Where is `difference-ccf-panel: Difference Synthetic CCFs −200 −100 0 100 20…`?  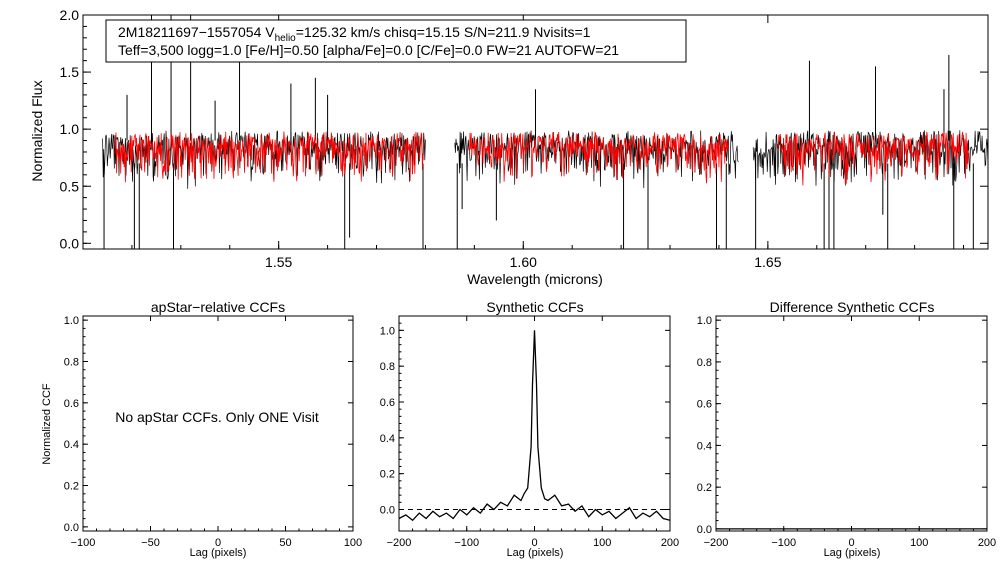 difference-ccf-panel: Difference Synthetic CCFs −200 −100 0 100 20… is located at coordinates (846, 429).